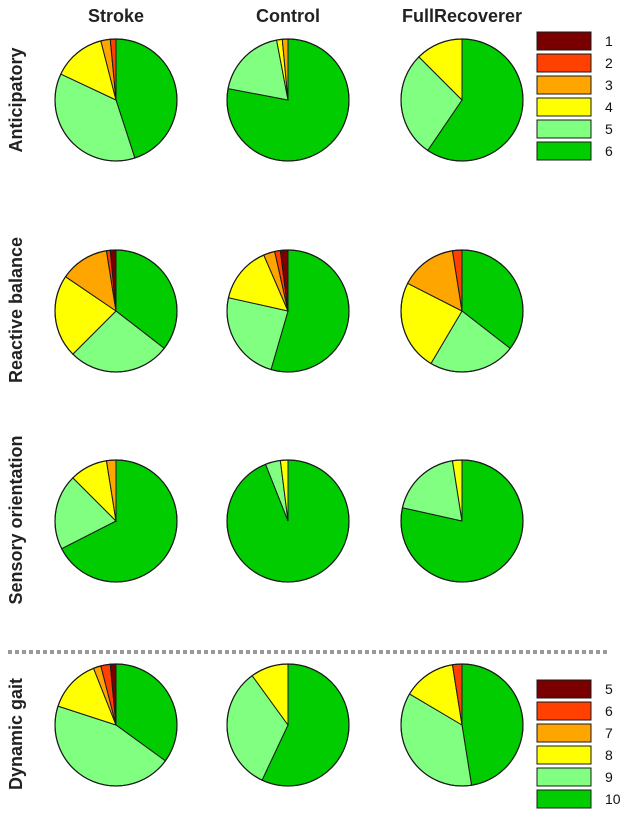 The width and height of the screenshot is (629, 823). I want to click on pie-dynamic-gait-fullrecoverer, so click(462, 725).